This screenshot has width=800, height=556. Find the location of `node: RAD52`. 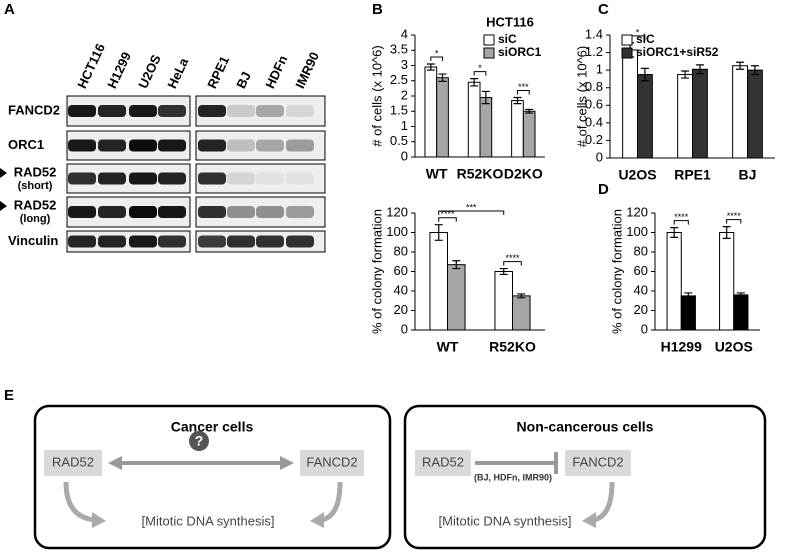

node: RAD52 is located at coordinates (443, 461).